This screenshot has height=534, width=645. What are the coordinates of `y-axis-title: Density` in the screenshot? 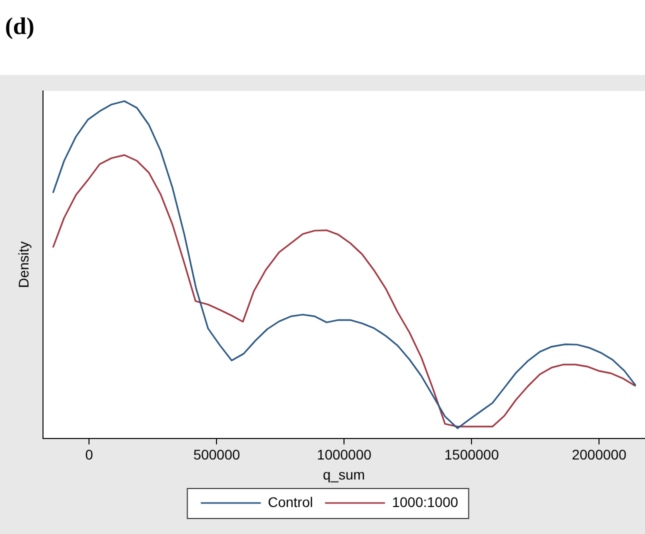 It's located at (23, 264).